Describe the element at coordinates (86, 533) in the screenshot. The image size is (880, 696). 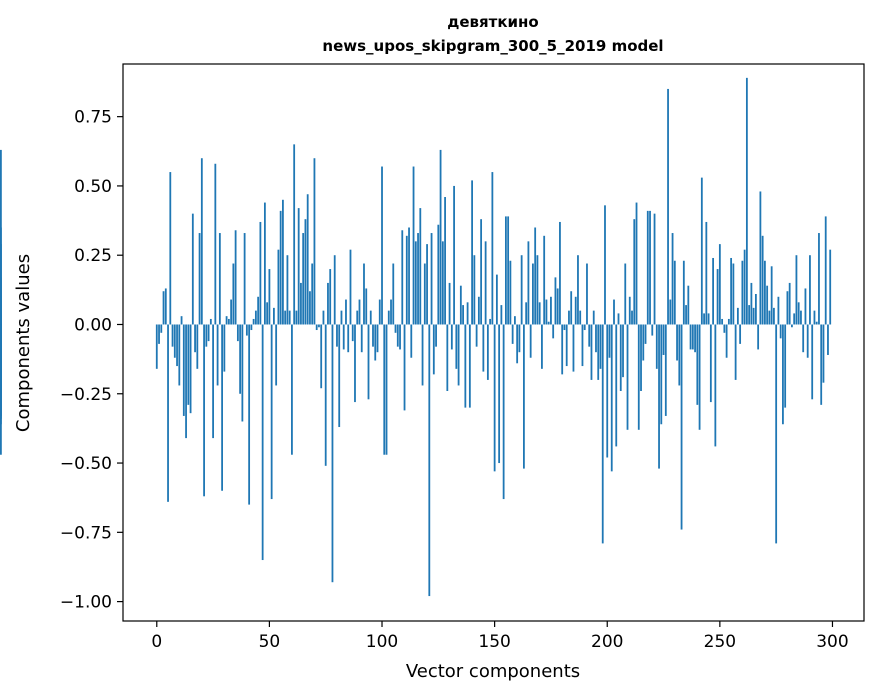
I see `y-tick-label: −0.75` at that location.